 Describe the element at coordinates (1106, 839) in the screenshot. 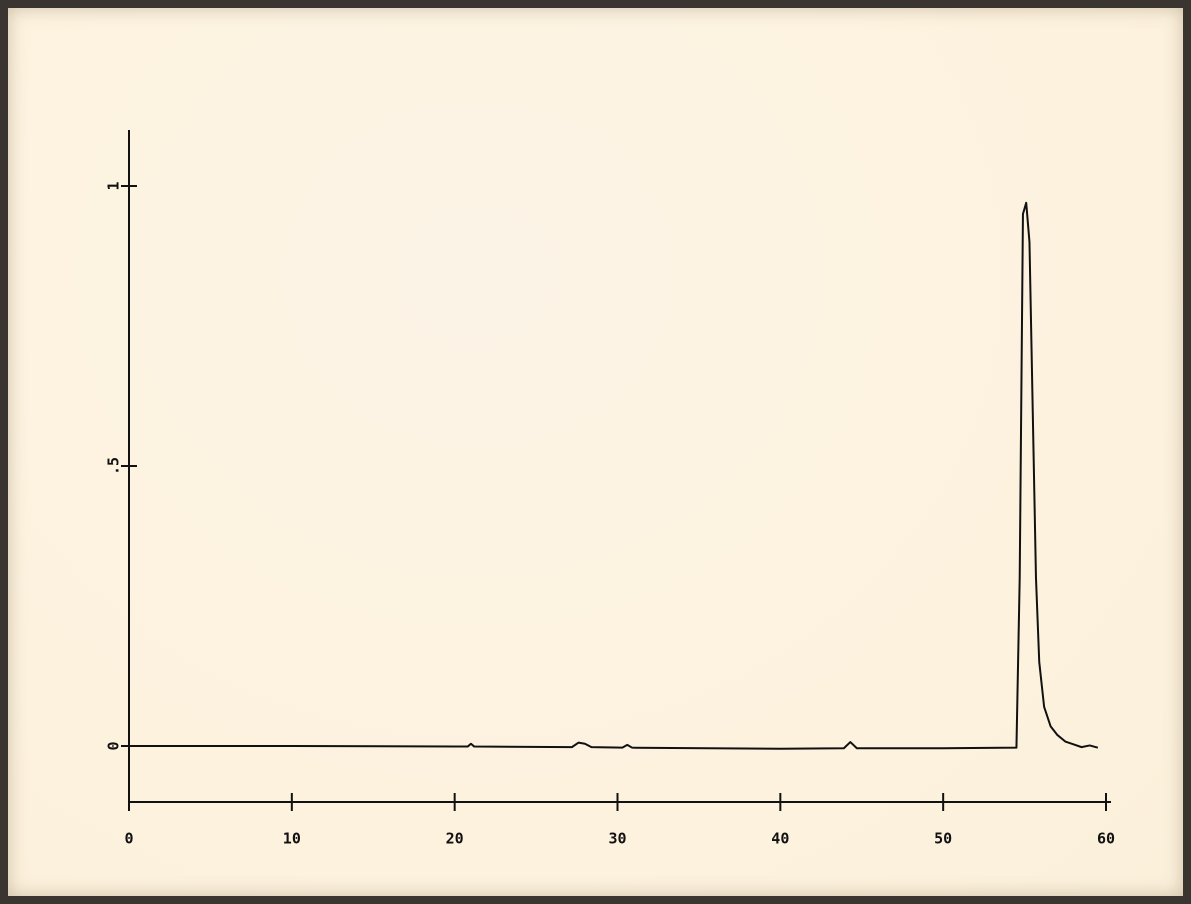

I see `x-tick-label: 60` at that location.